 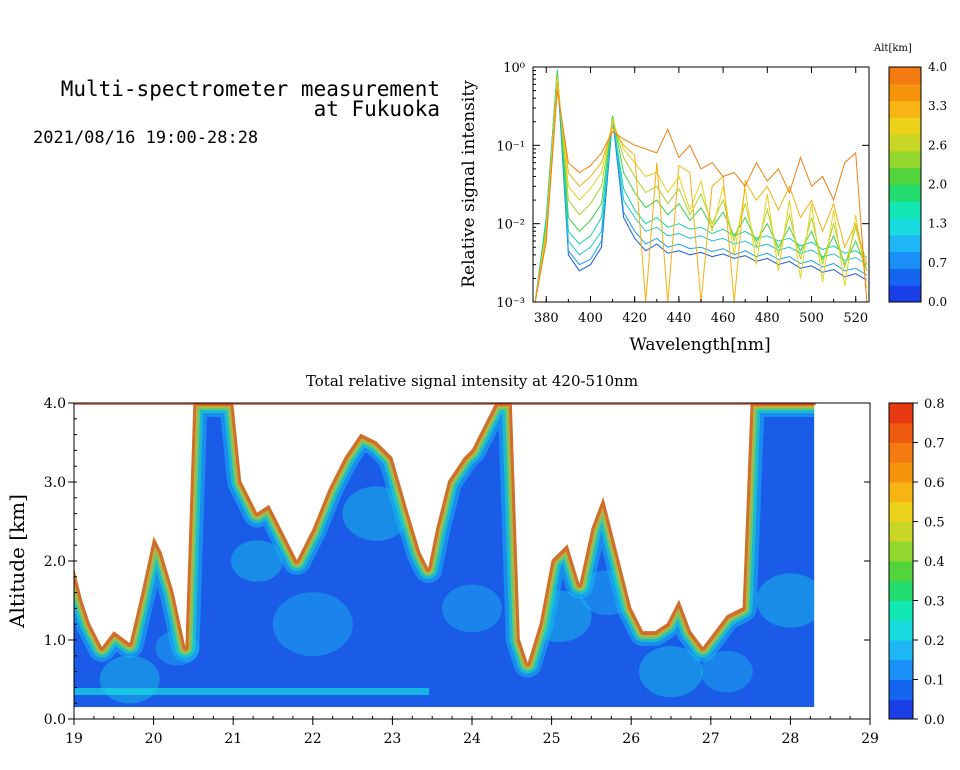 I want to click on altitude-colorbar-label: 1.3, so click(x=937, y=224).